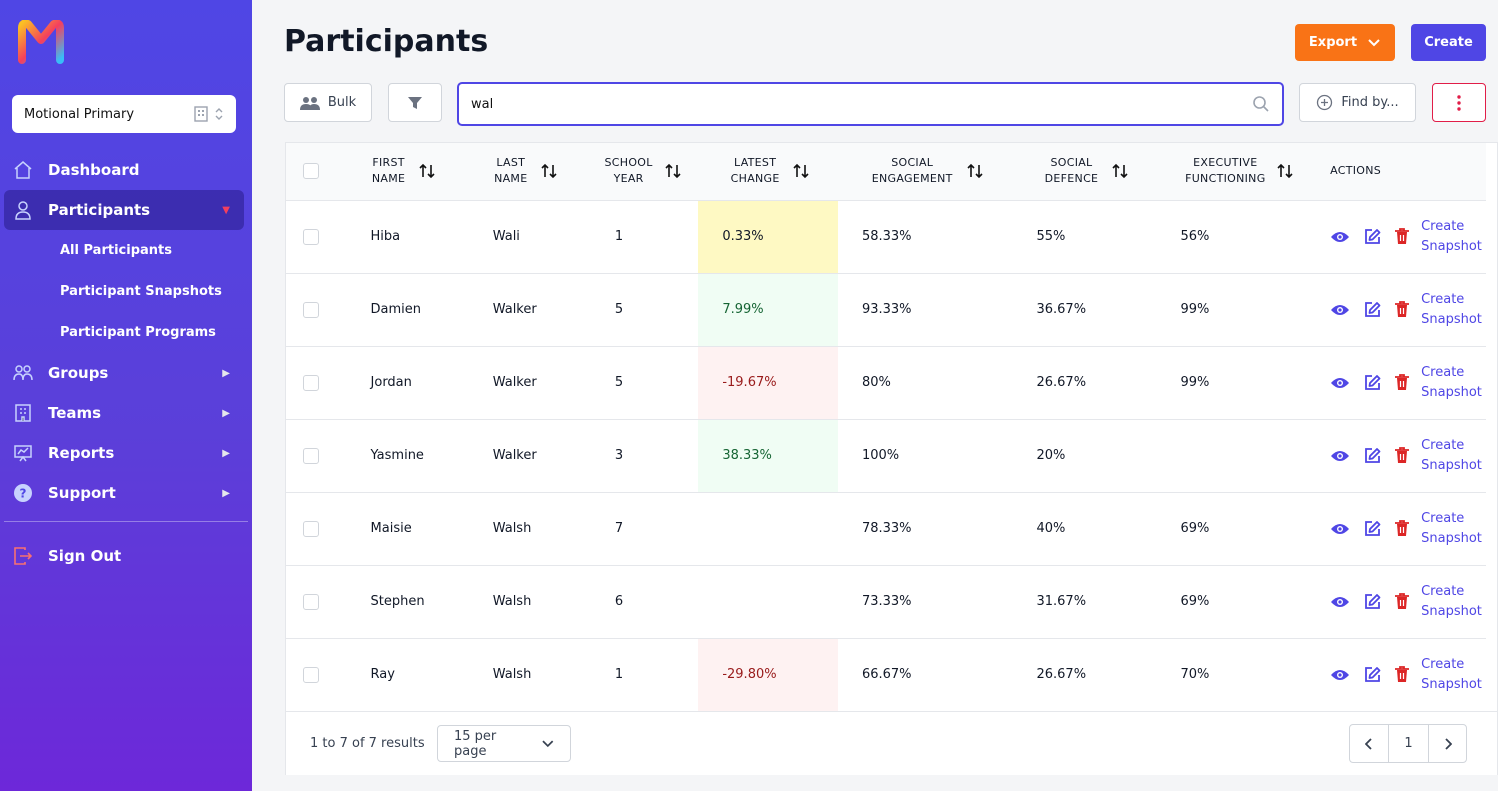 The height and width of the screenshot is (791, 1498). Describe the element at coordinates (475, 743) in the screenshot. I see `per-page-value: 15 per page` at that location.